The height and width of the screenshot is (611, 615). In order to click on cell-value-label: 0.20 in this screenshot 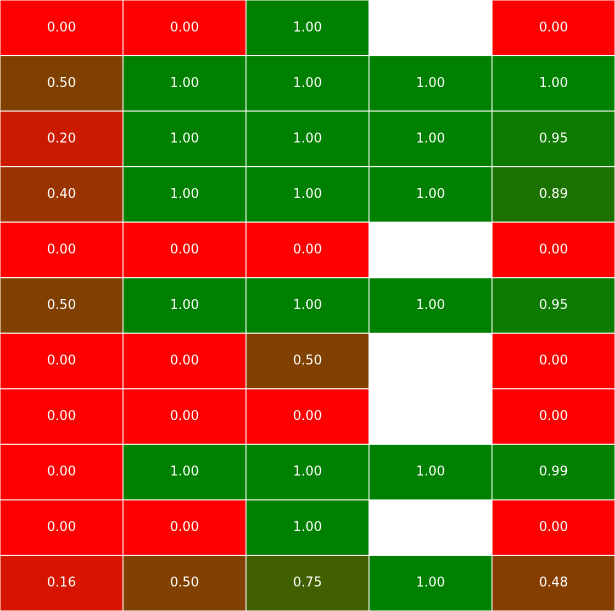, I will do `click(61, 138)`.